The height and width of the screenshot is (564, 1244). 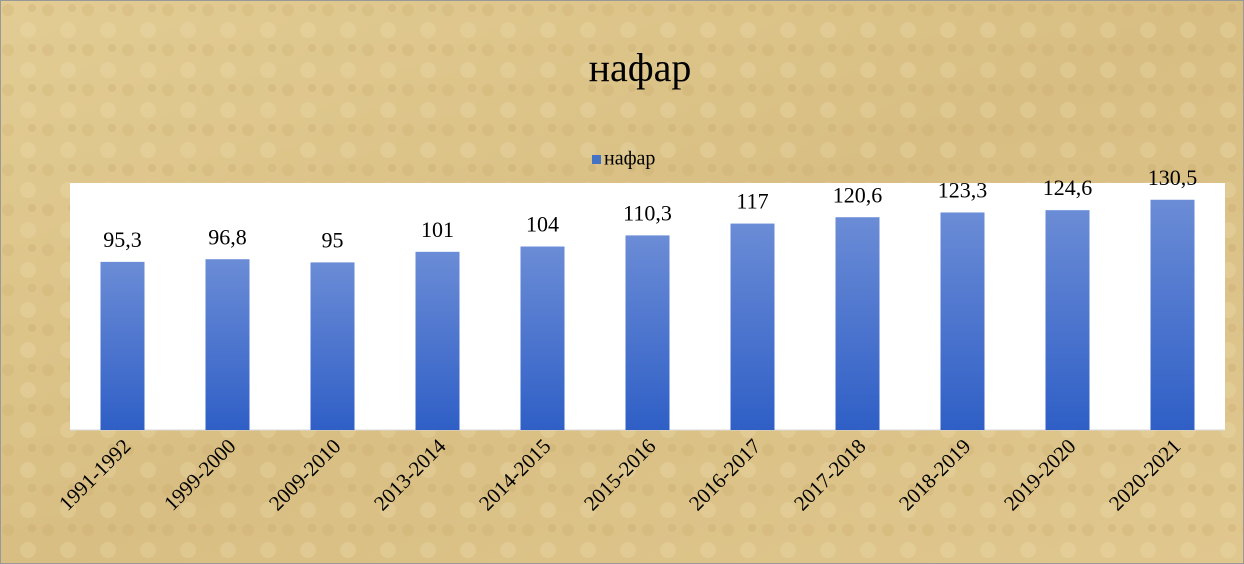 What do you see at coordinates (437, 229) in the screenshot?
I see `data-label: 101` at bounding box center [437, 229].